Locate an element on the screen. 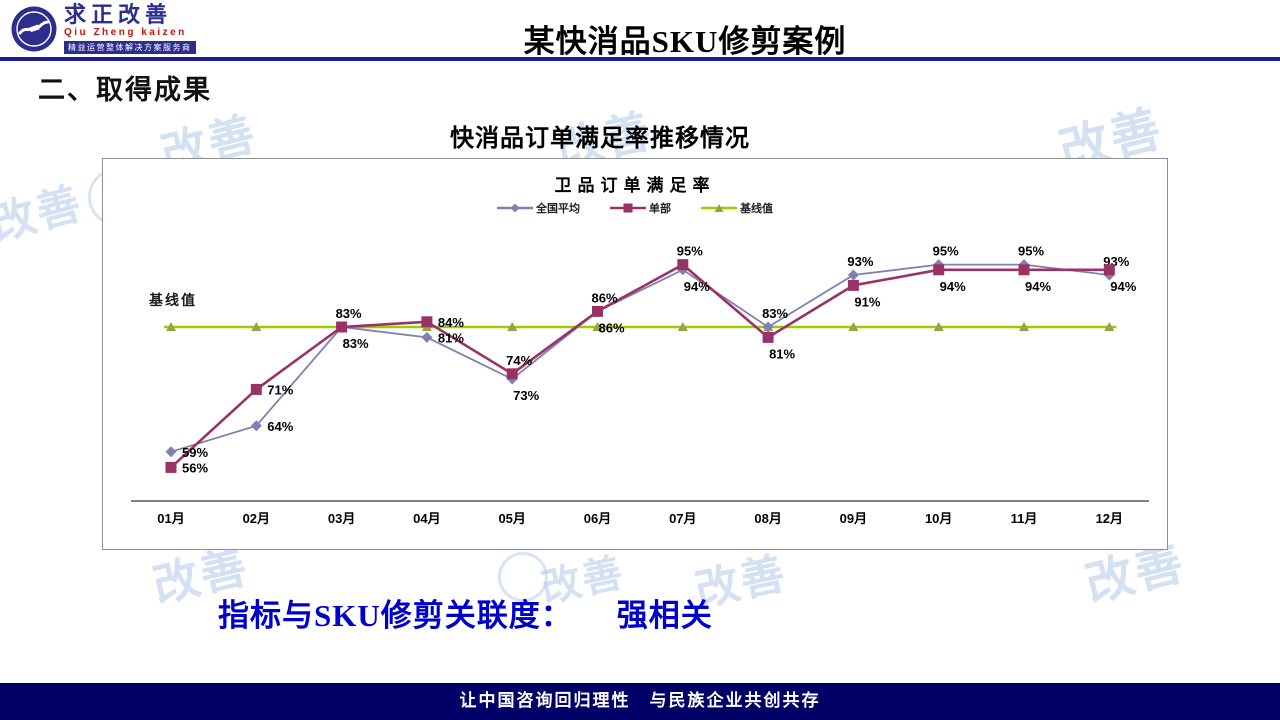 Image resolution: width=1280 pixels, height=720 pixels. x-axis-tick-label: 03月 is located at coordinates (341, 518).